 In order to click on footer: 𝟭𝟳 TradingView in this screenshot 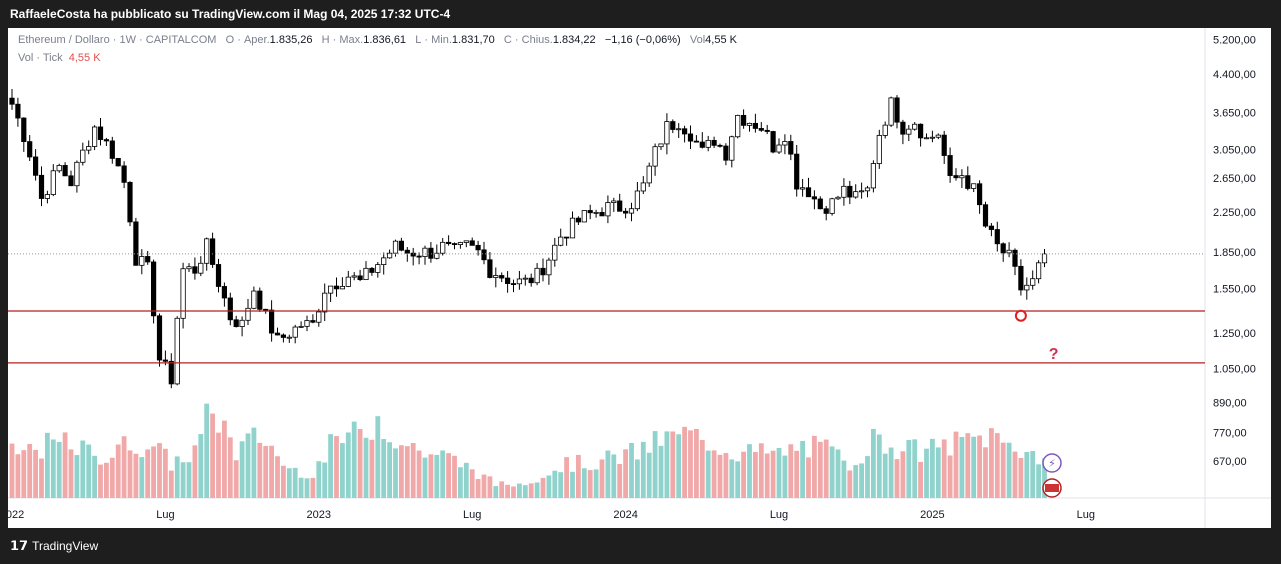, I will do `click(54, 546)`.